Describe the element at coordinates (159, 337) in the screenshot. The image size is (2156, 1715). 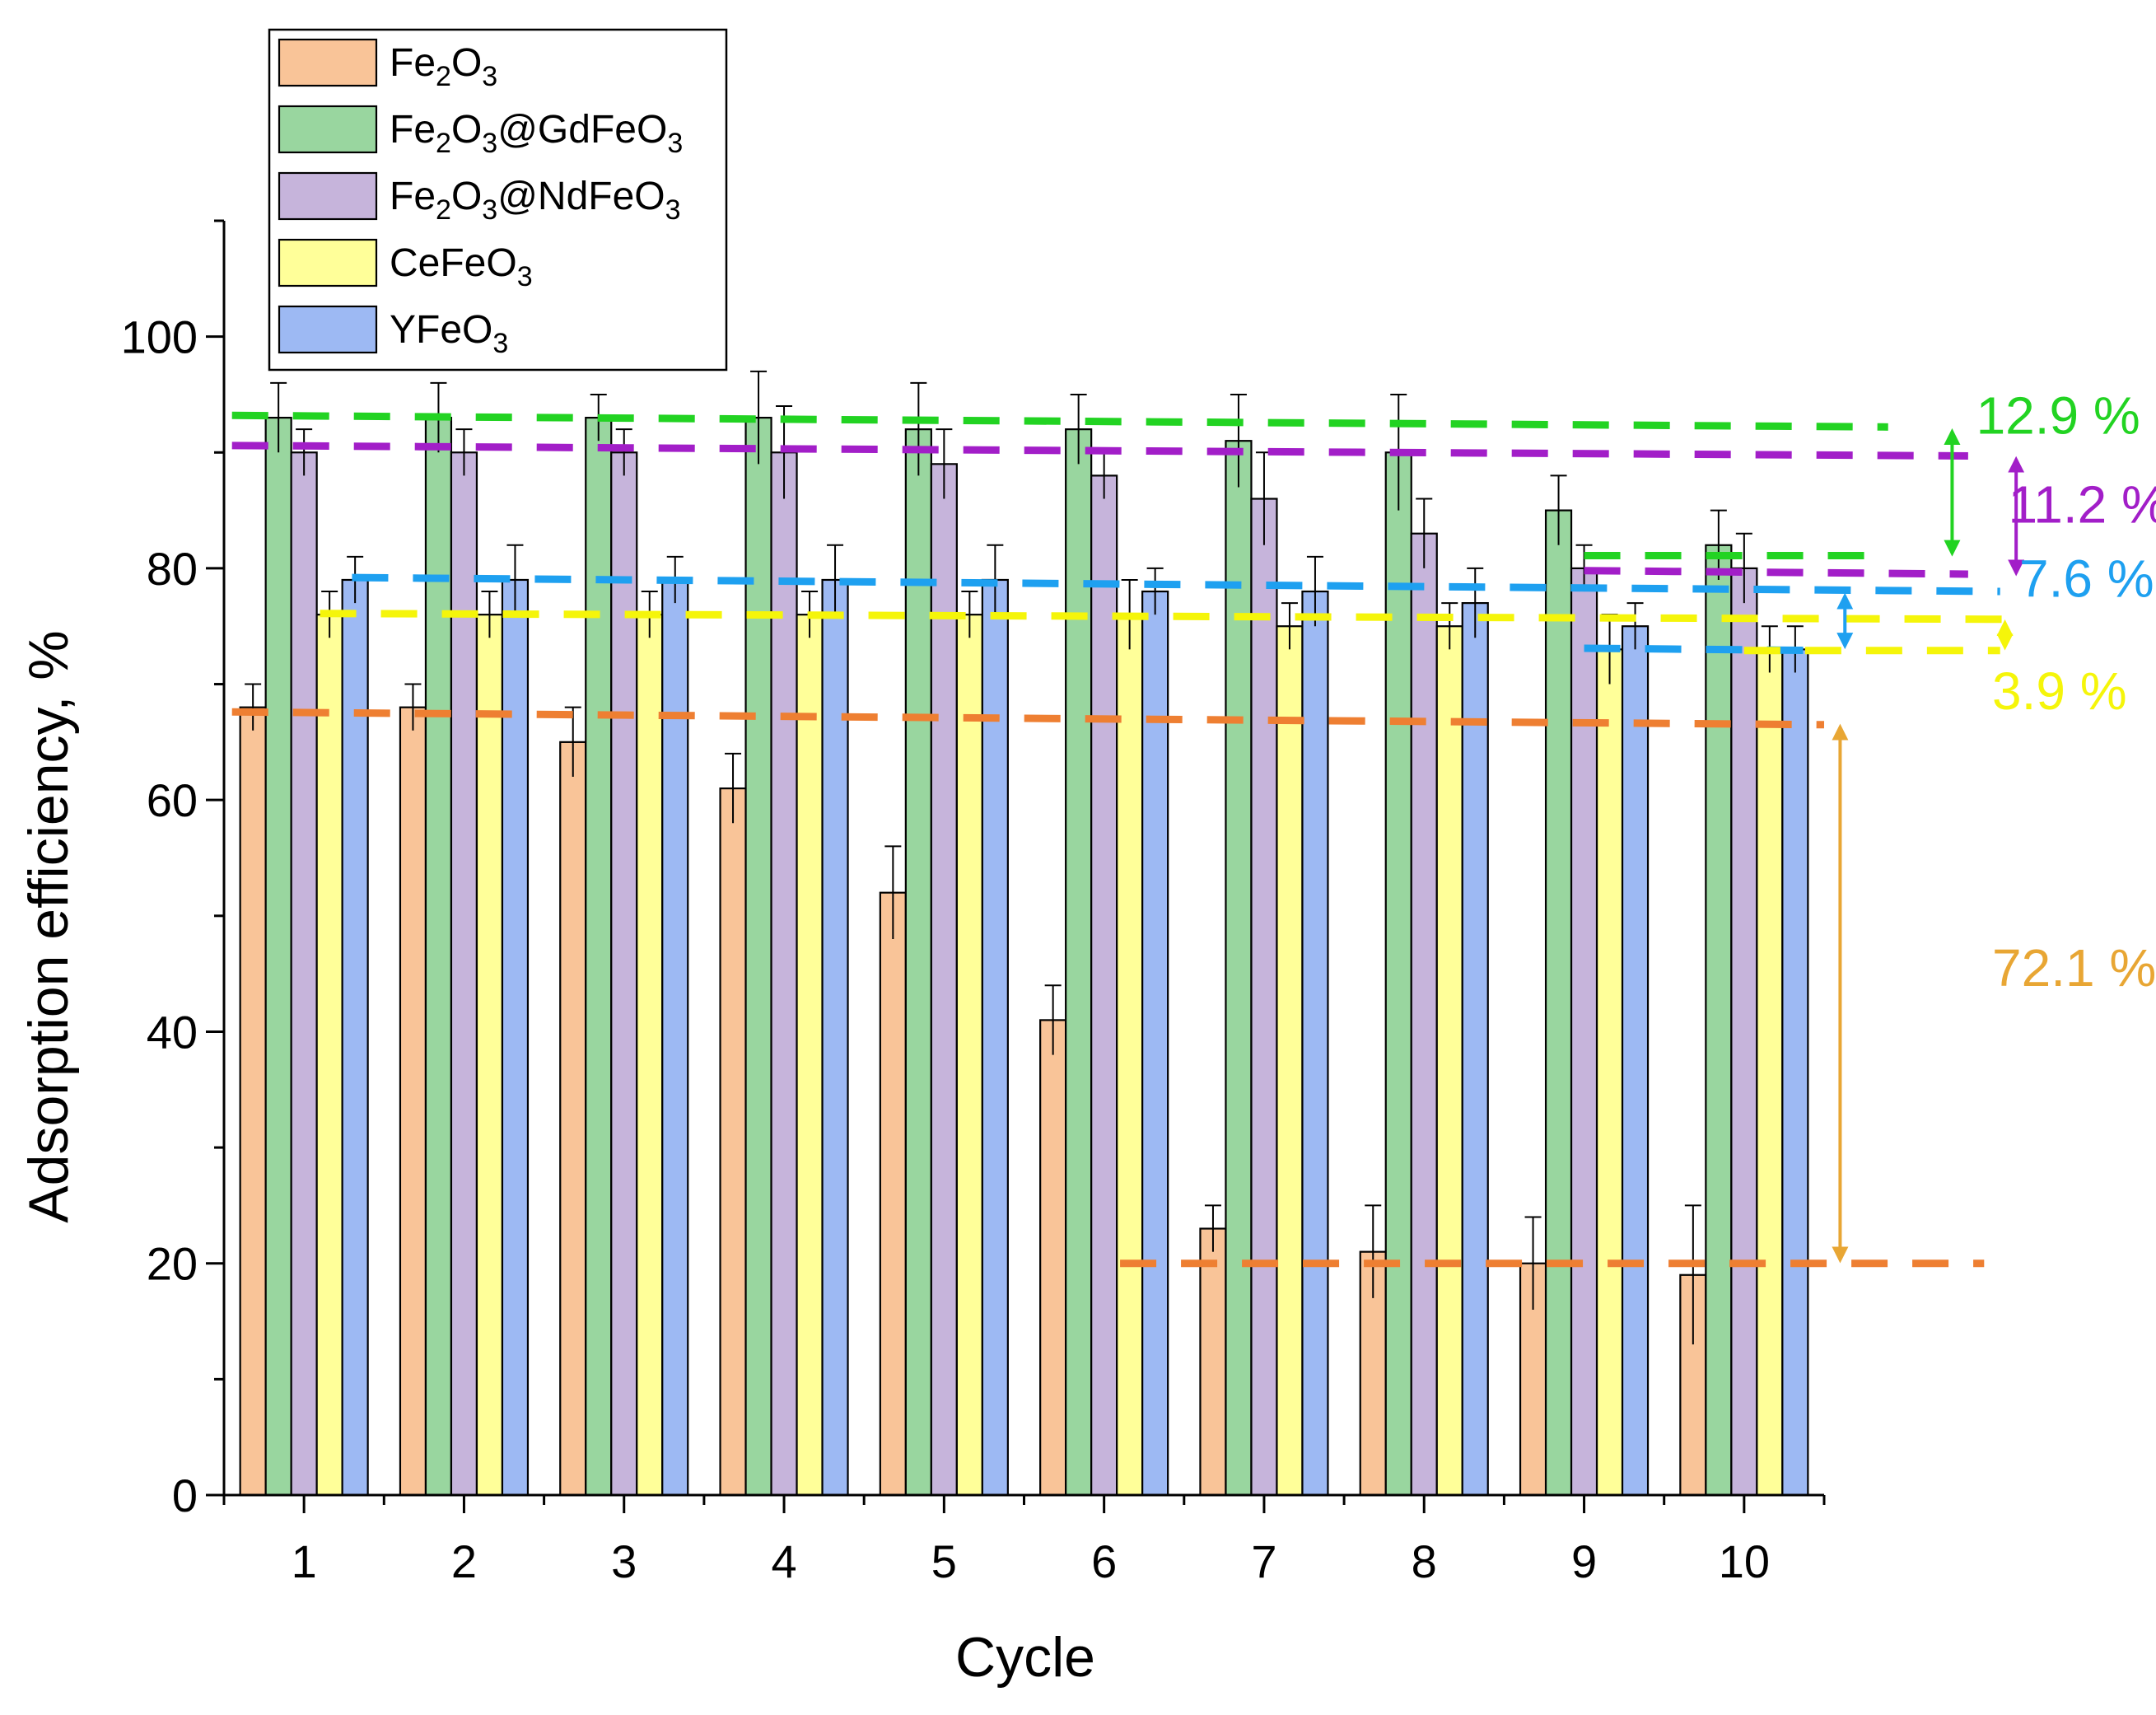
I see `y-tick-label: 100` at that location.